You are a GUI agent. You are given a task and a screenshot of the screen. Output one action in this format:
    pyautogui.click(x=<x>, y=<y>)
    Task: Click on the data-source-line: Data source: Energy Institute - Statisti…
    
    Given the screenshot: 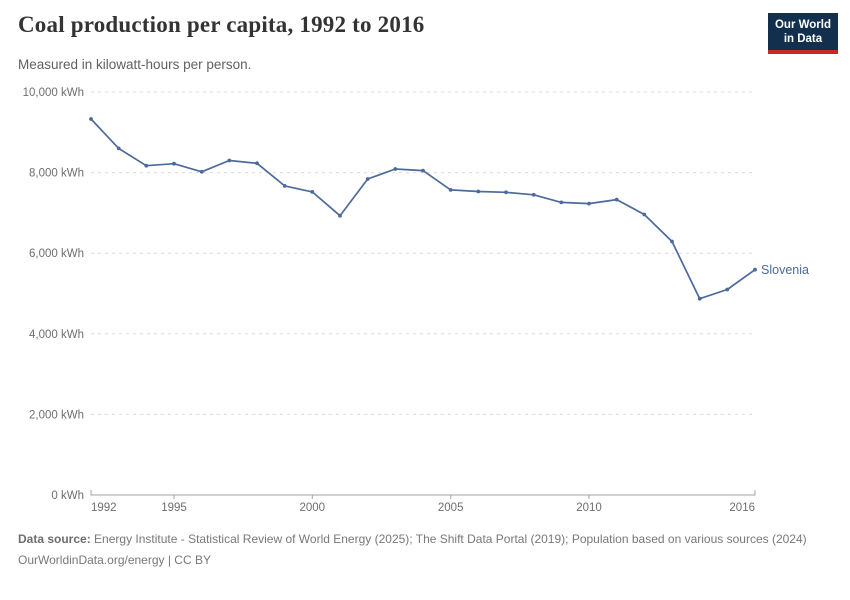 What is the action you would take?
    pyautogui.click(x=425, y=539)
    